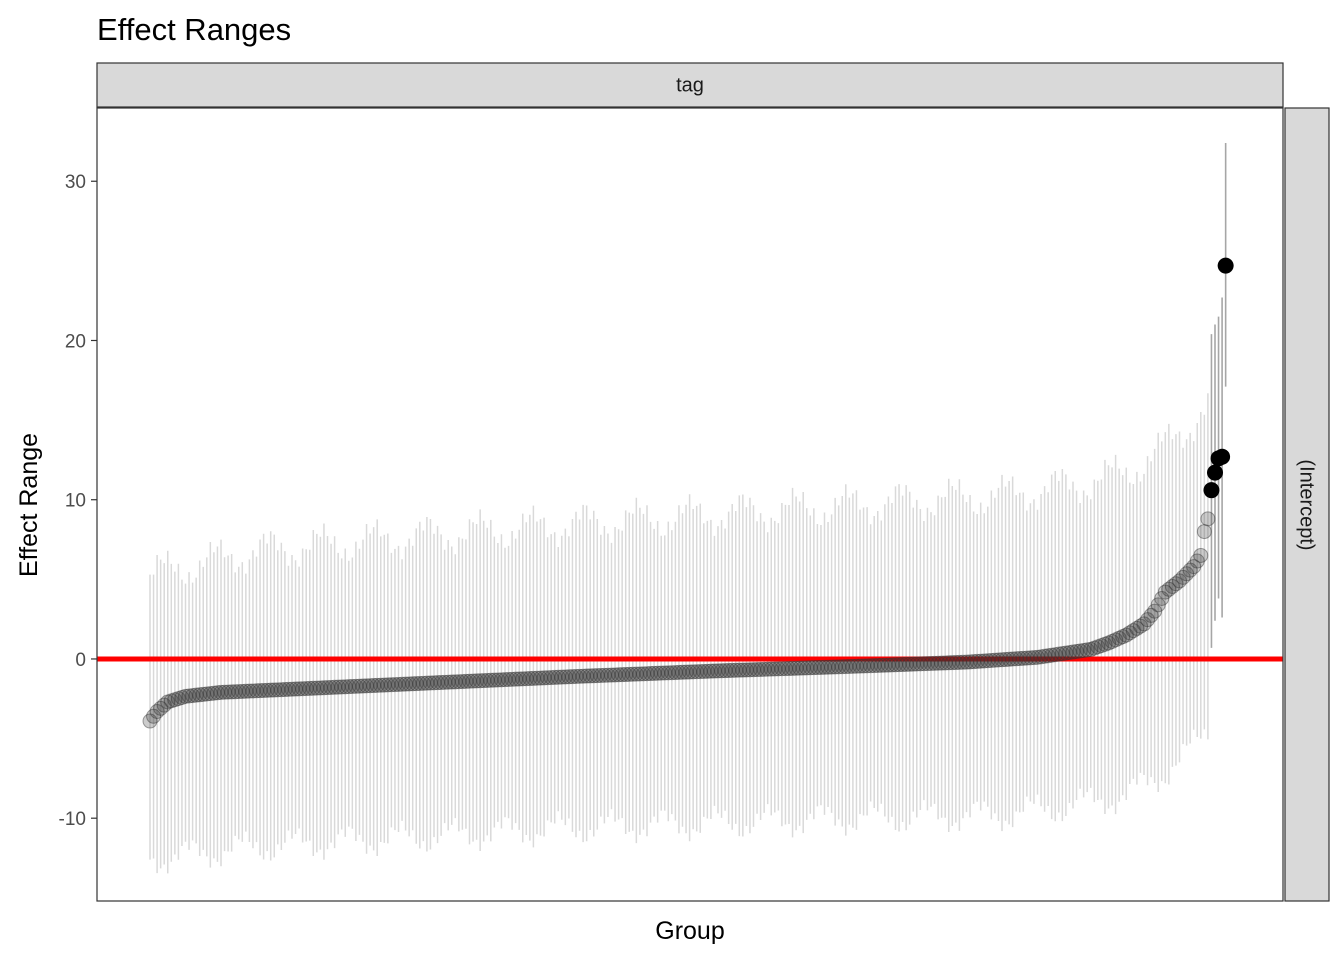 The width and height of the screenshot is (1344, 960). I want to click on y-tick-label: 10, so click(75, 501).